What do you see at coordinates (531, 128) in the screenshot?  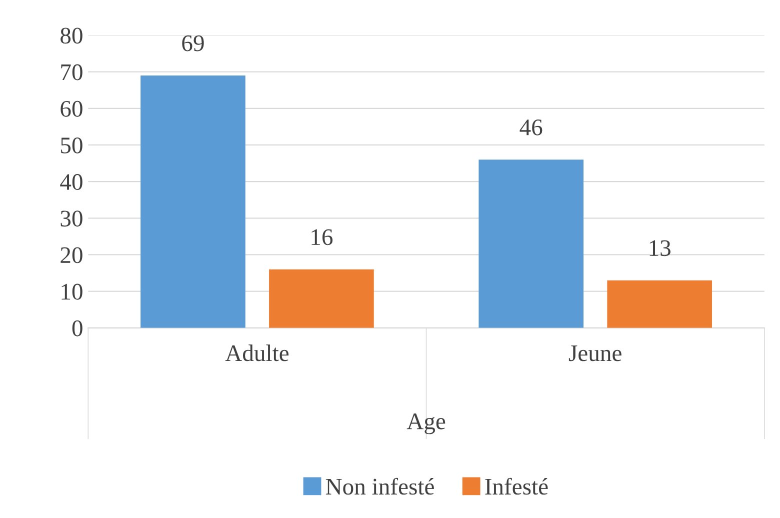 I see `data-label: 46` at bounding box center [531, 128].